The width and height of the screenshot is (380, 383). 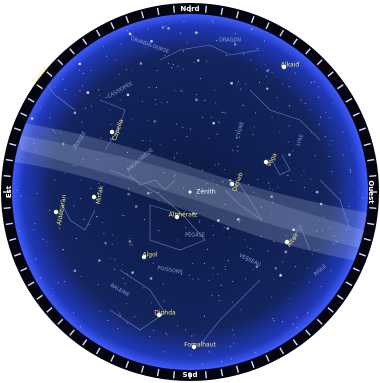 I want to click on bright-star, so click(x=177, y=217).